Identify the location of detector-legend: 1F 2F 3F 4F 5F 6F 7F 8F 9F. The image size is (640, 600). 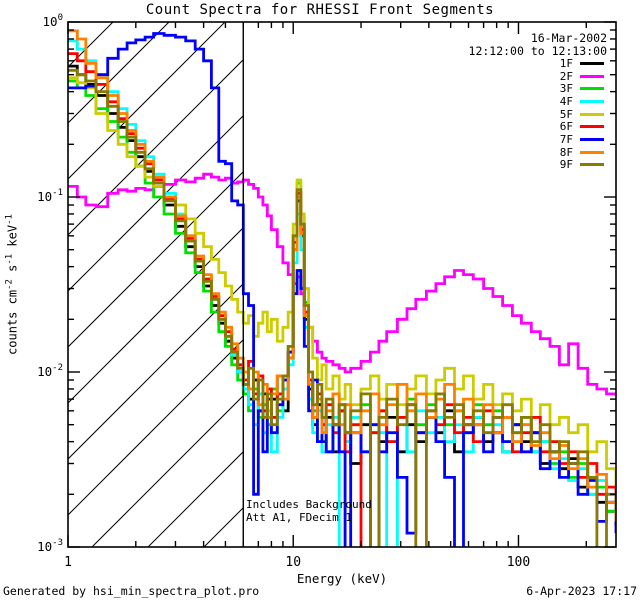
(582, 114).